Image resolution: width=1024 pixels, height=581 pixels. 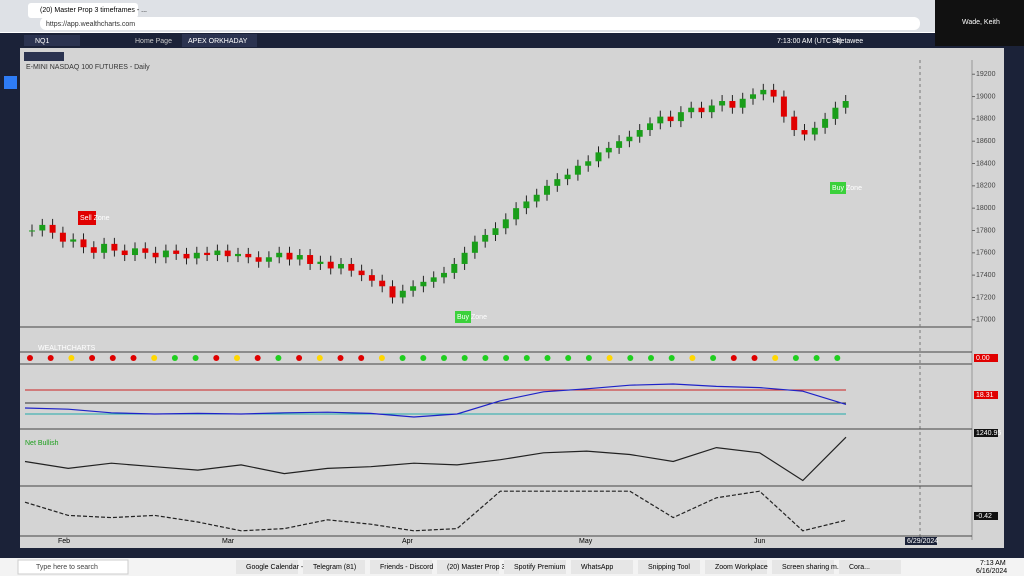 What do you see at coordinates (847, 188) in the screenshot?
I see `annotation: Buy Zone` at bounding box center [847, 188].